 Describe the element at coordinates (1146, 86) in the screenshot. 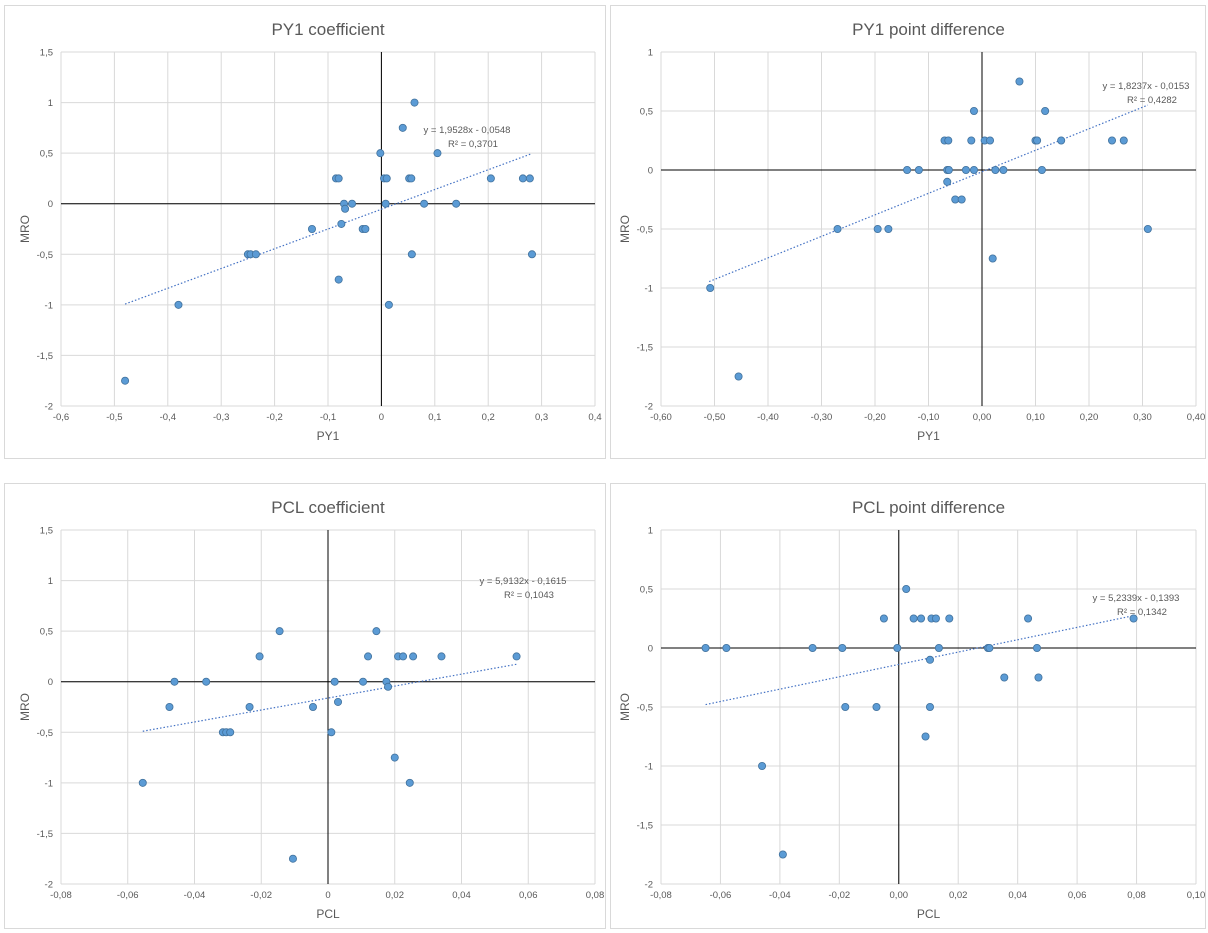

I see `trendline-equation: y = 1,8237x - 0,0153` at that location.